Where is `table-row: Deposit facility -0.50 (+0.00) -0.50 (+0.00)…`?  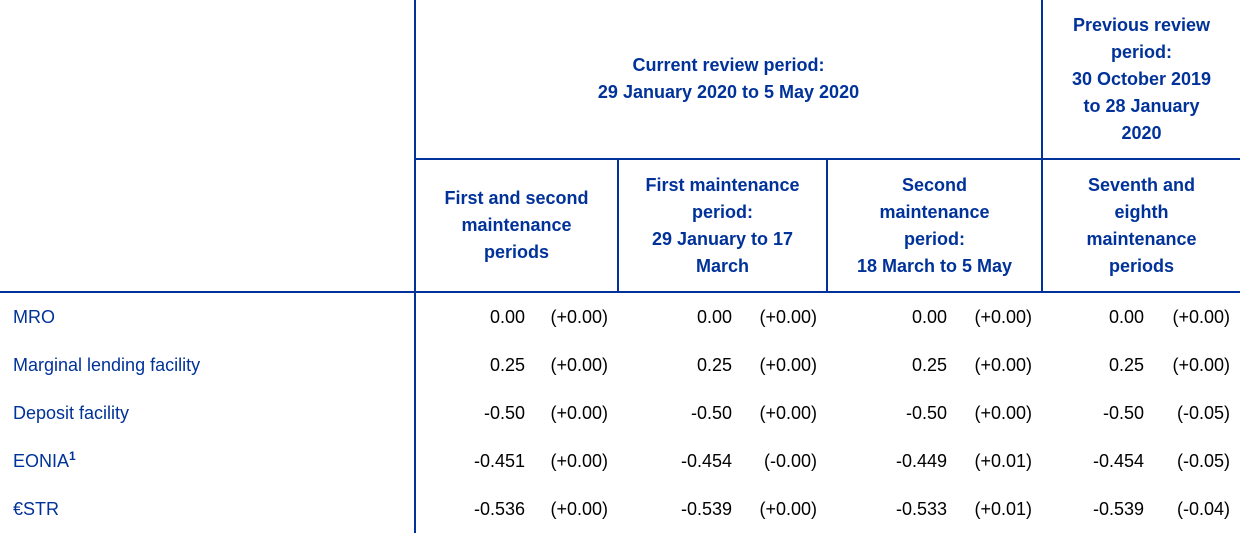 table-row: Deposit facility -0.50 (+0.00) -0.50 (+0.00)… is located at coordinates (620, 413).